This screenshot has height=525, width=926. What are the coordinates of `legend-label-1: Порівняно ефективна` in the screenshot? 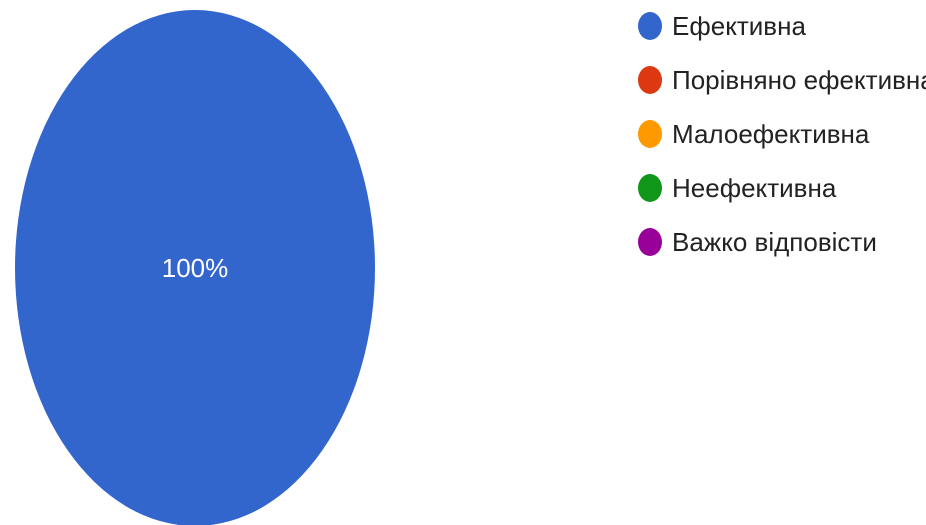 It's located at (799, 80).